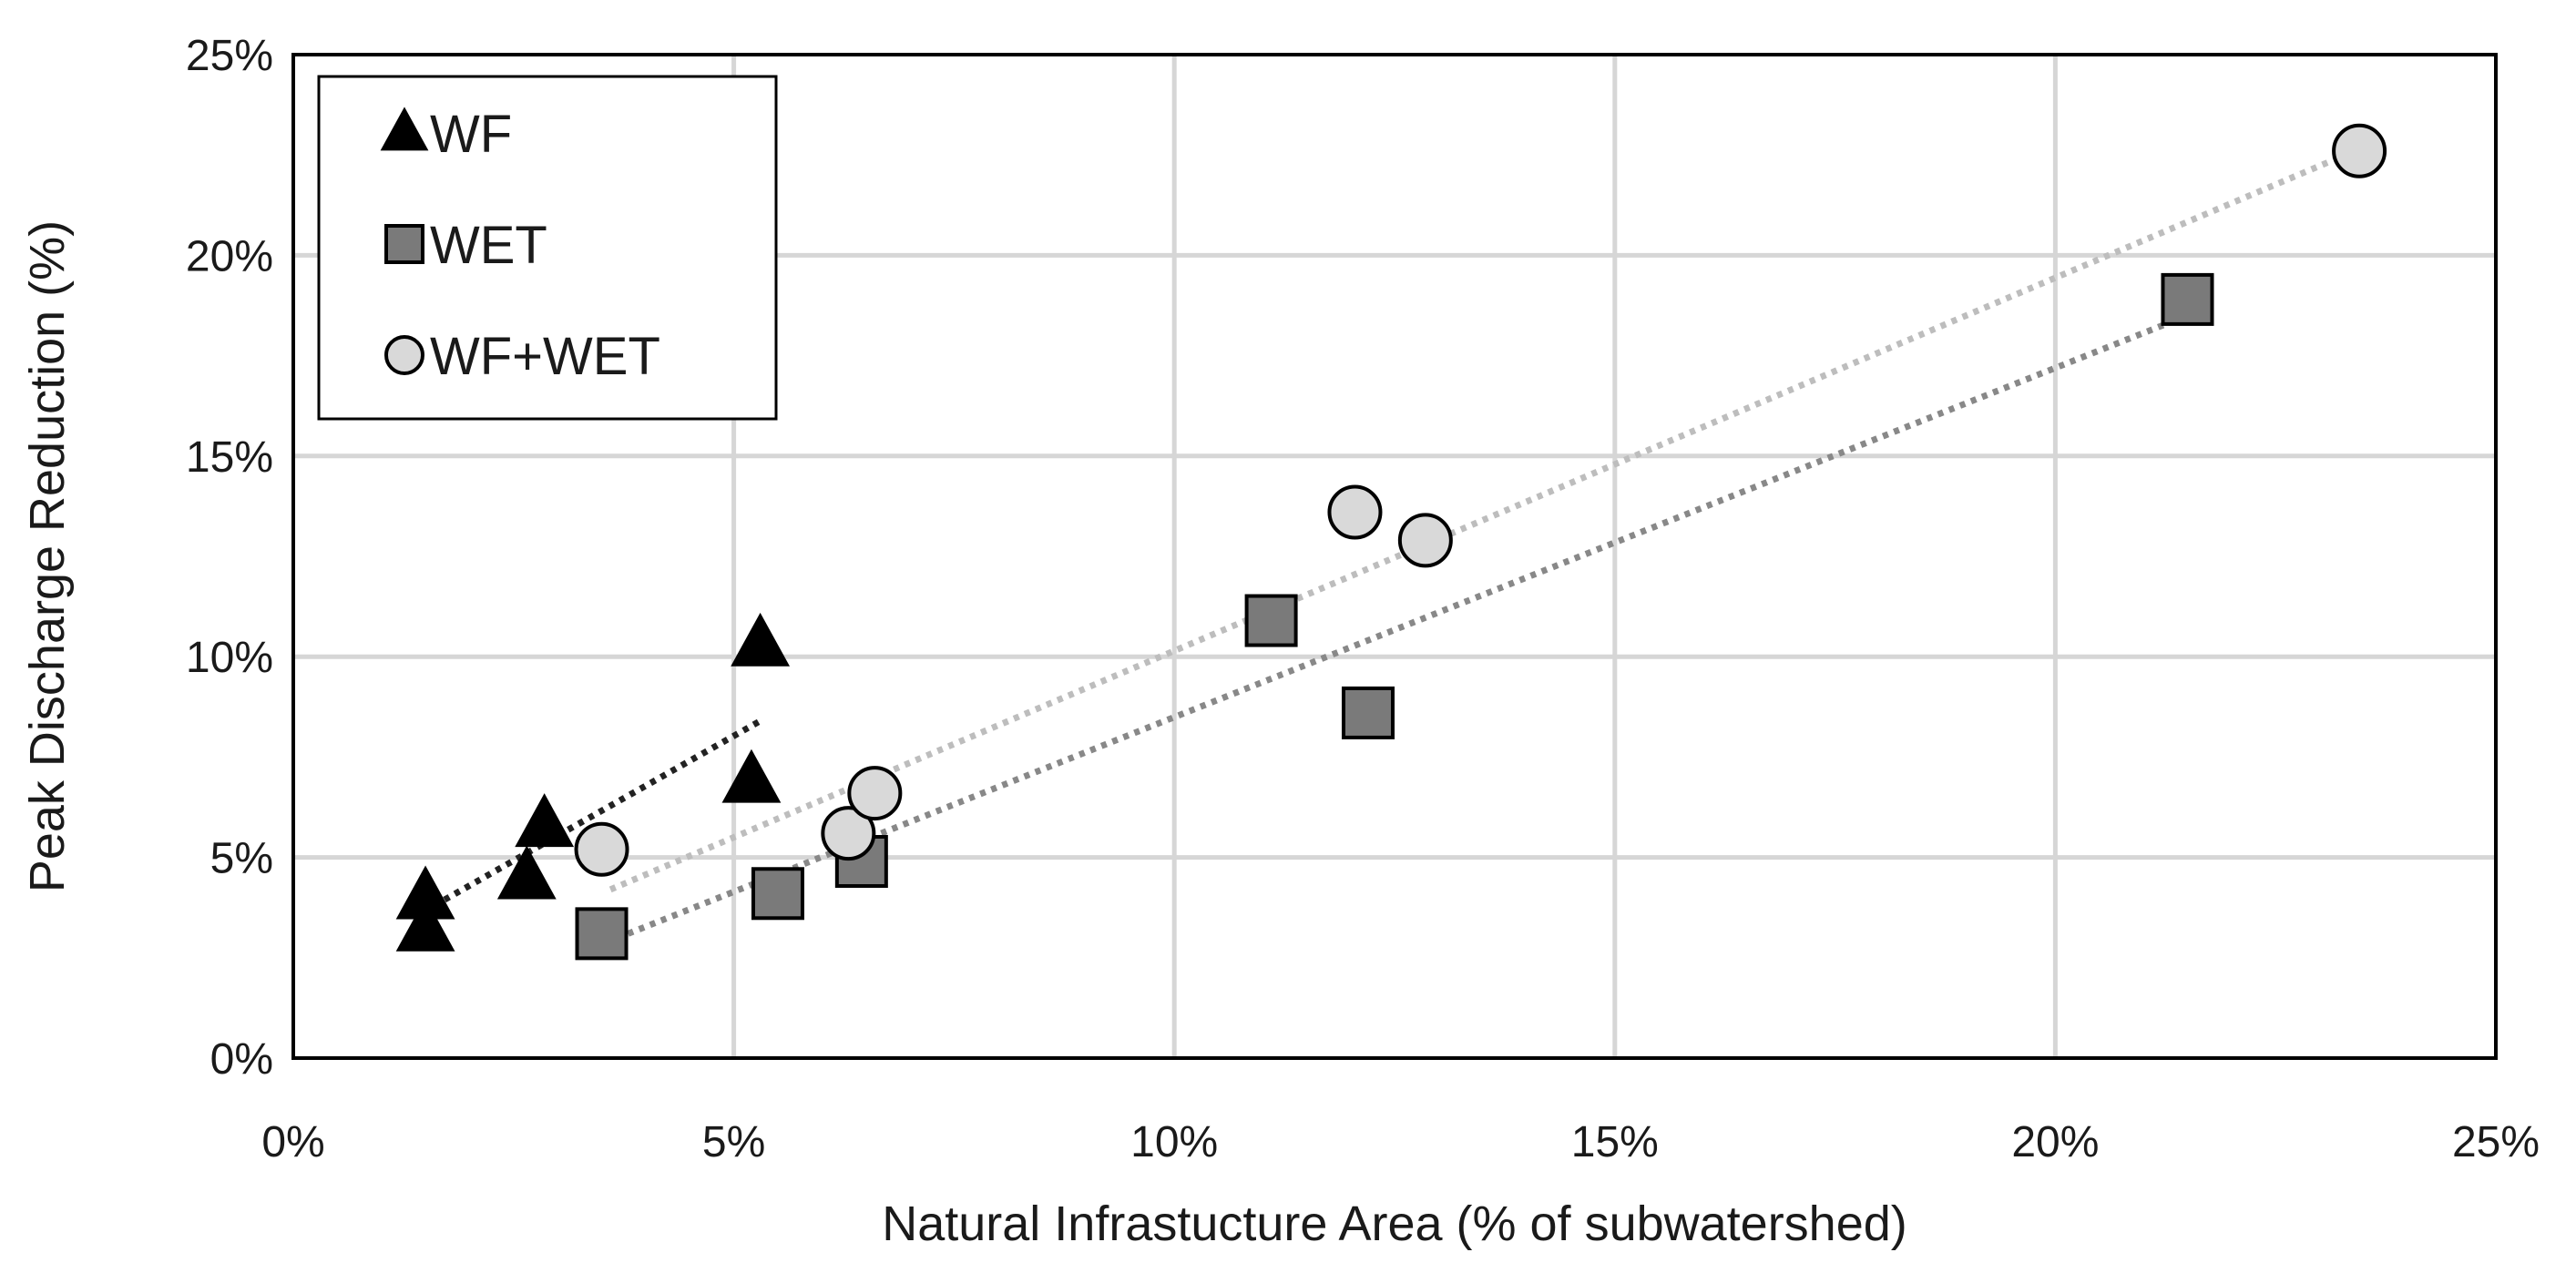  I want to click on y-tick-label: 0%, so click(241, 1059).